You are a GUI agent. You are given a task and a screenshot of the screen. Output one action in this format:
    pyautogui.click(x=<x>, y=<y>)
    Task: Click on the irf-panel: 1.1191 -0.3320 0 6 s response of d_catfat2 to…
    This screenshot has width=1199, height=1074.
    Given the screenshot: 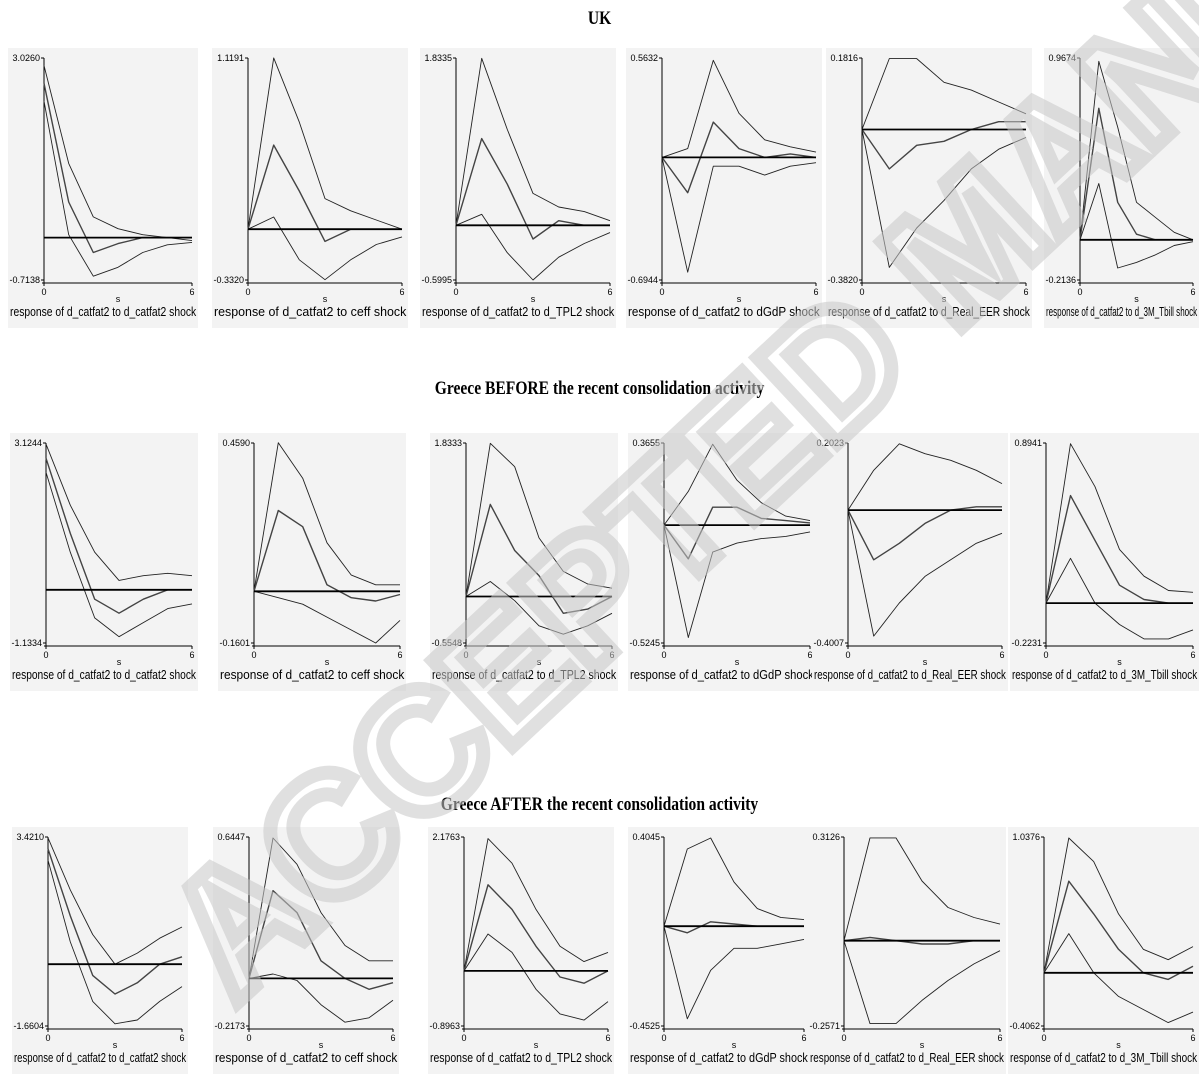 What is the action you would take?
    pyautogui.click(x=310, y=188)
    